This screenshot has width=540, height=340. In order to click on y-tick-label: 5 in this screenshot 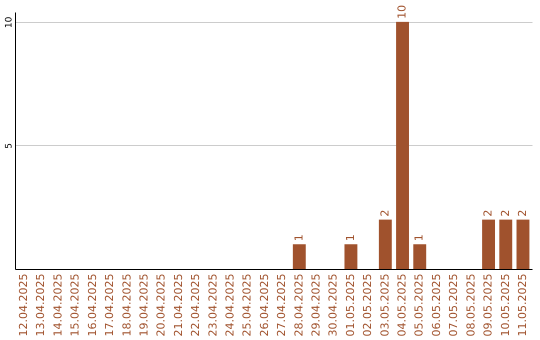, I will do `click(9, 146)`.